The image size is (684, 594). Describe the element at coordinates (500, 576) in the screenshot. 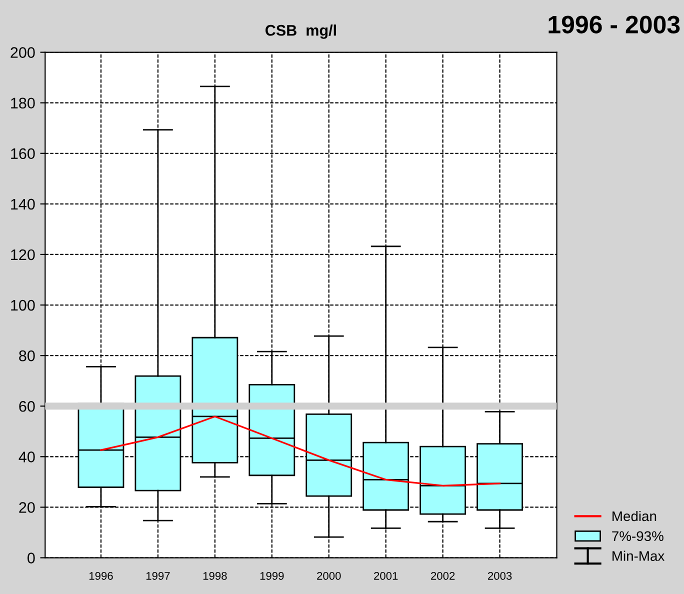

I see `x-tick-label: 2003` at that location.